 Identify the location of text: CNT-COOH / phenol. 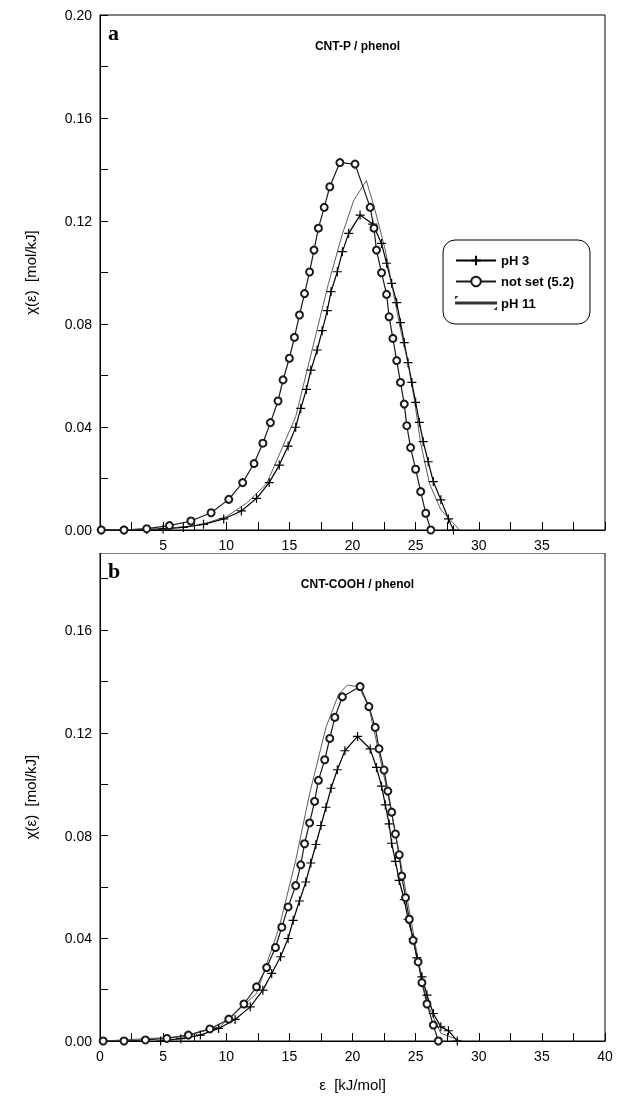
(357, 584).